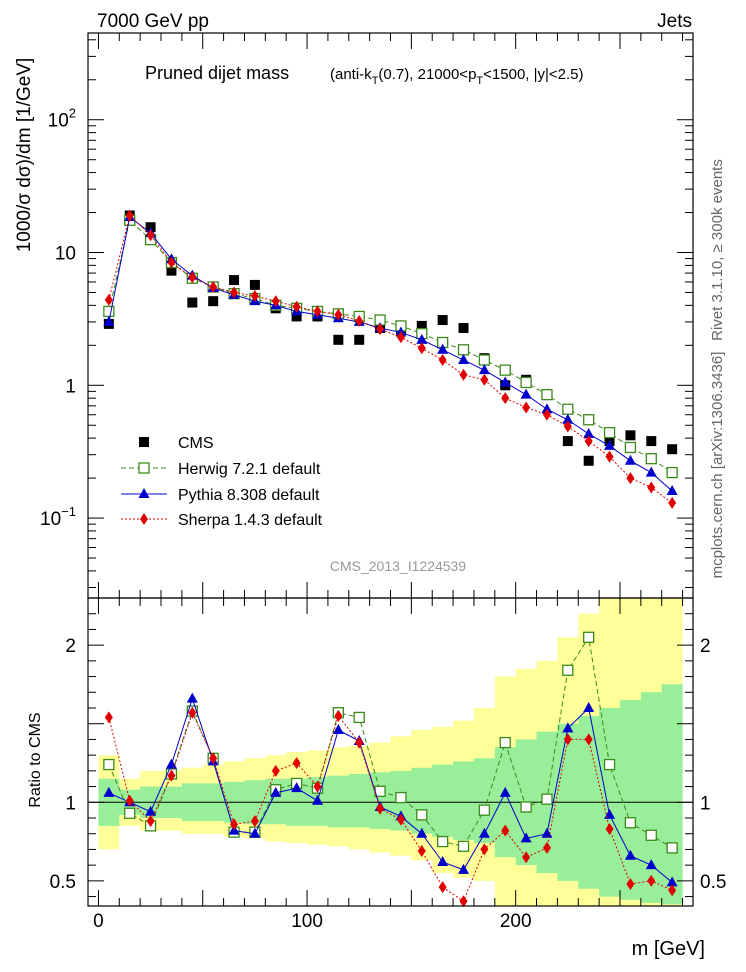 The height and width of the screenshot is (972, 746). What do you see at coordinates (705, 646) in the screenshot?
I see `ratio-y-tick-label-right: 2` at bounding box center [705, 646].